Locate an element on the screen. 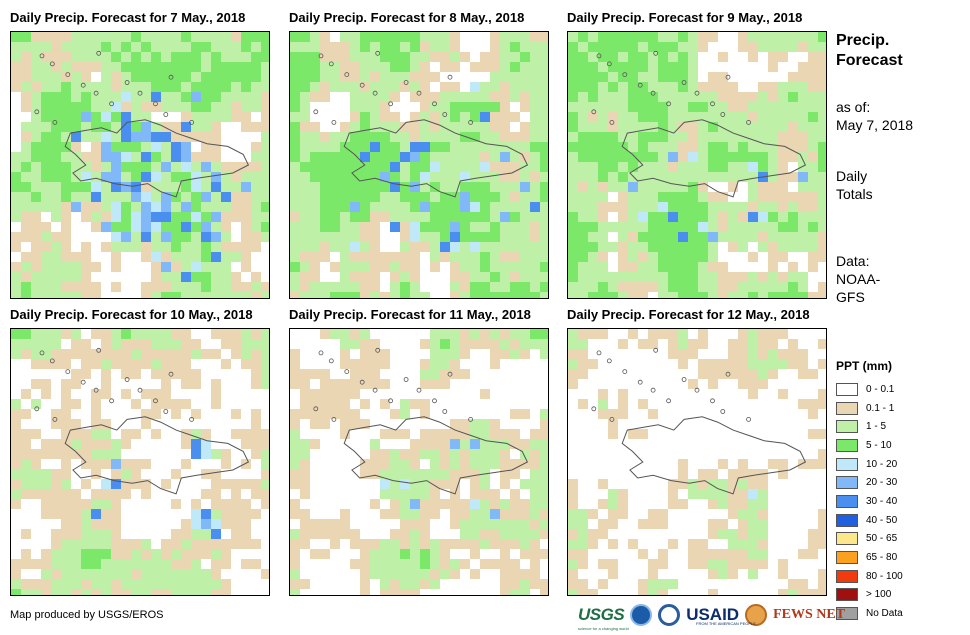 The width and height of the screenshot is (970, 635). legend-label: 5 - 10 is located at coordinates (879, 445).